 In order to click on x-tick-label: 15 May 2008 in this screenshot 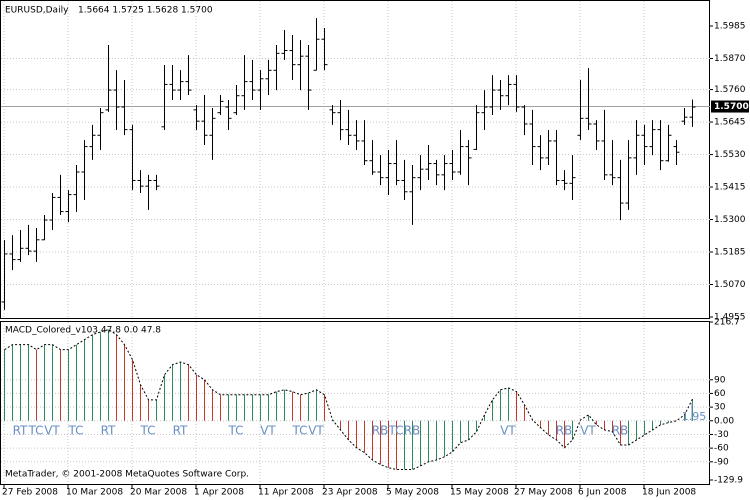, I will do `click(479, 493)`.